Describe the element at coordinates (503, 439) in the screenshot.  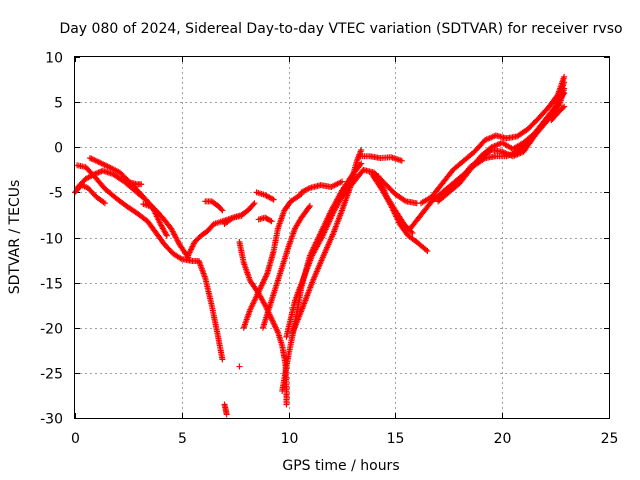
I see `x-tick-label: 20` at that location.